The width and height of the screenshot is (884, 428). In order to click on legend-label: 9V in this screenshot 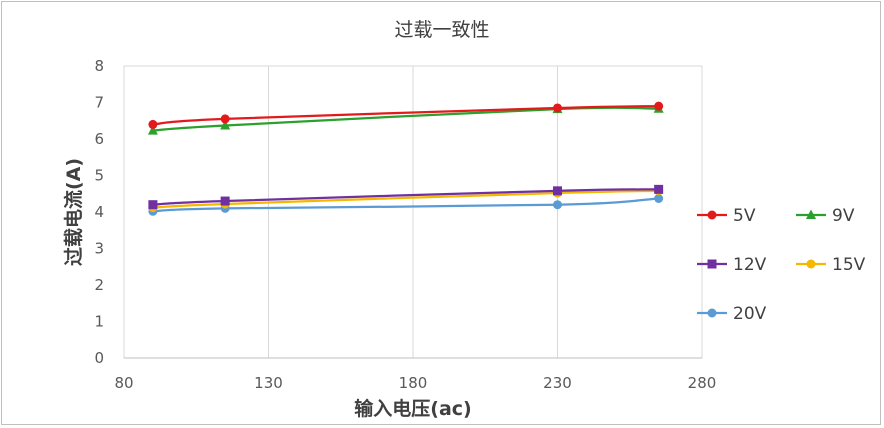, I will do `click(843, 216)`.